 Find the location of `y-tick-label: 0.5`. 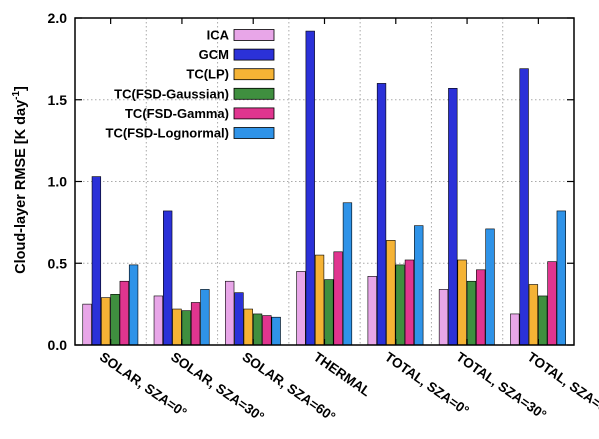

y-tick-label: 0.5 is located at coordinates (58, 263).